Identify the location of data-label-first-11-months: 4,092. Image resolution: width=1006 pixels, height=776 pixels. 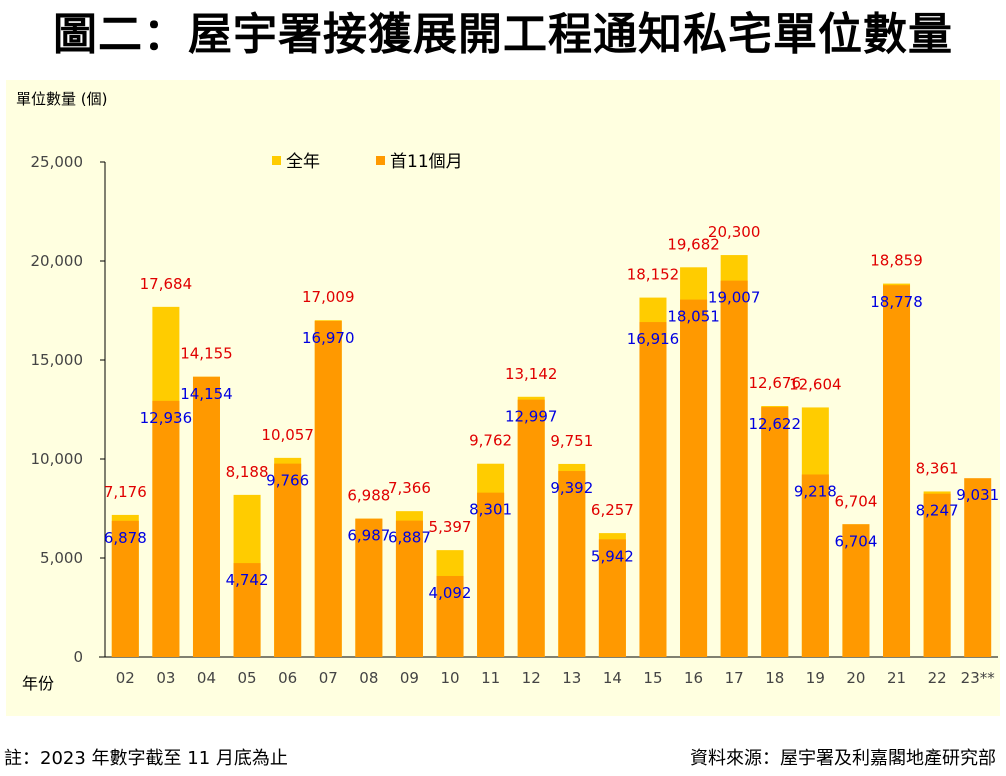
(450, 593).